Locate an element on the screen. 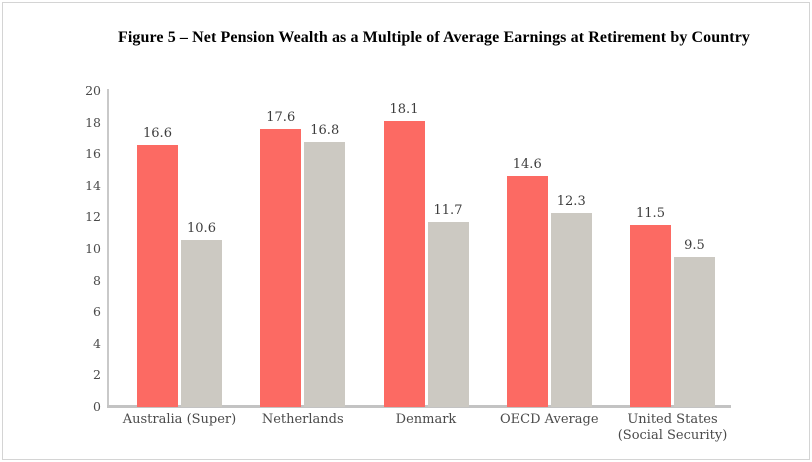 This screenshot has height=462, width=812. y-tick-label: 14 is located at coordinates (93, 185).